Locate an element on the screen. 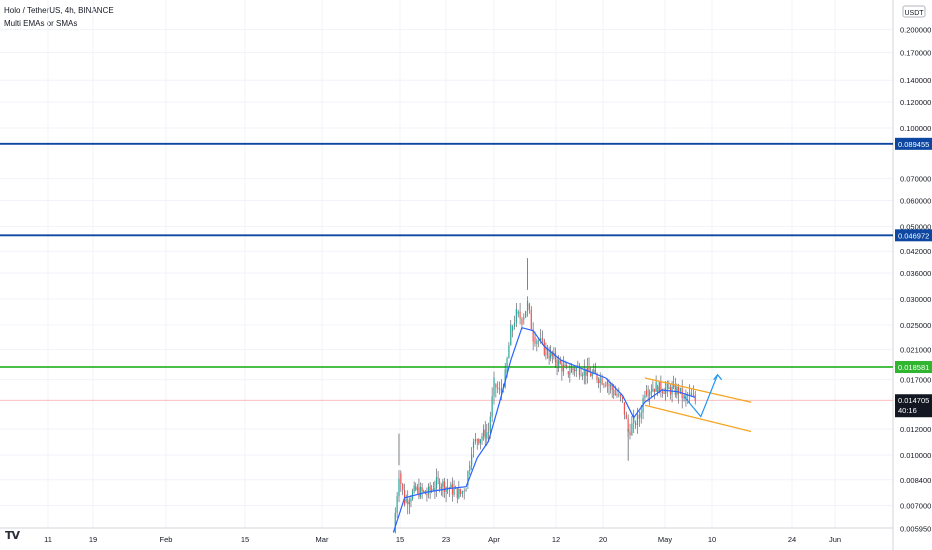 The width and height of the screenshot is (932, 550). y-tick-label: 0.010000 is located at coordinates (915, 455).